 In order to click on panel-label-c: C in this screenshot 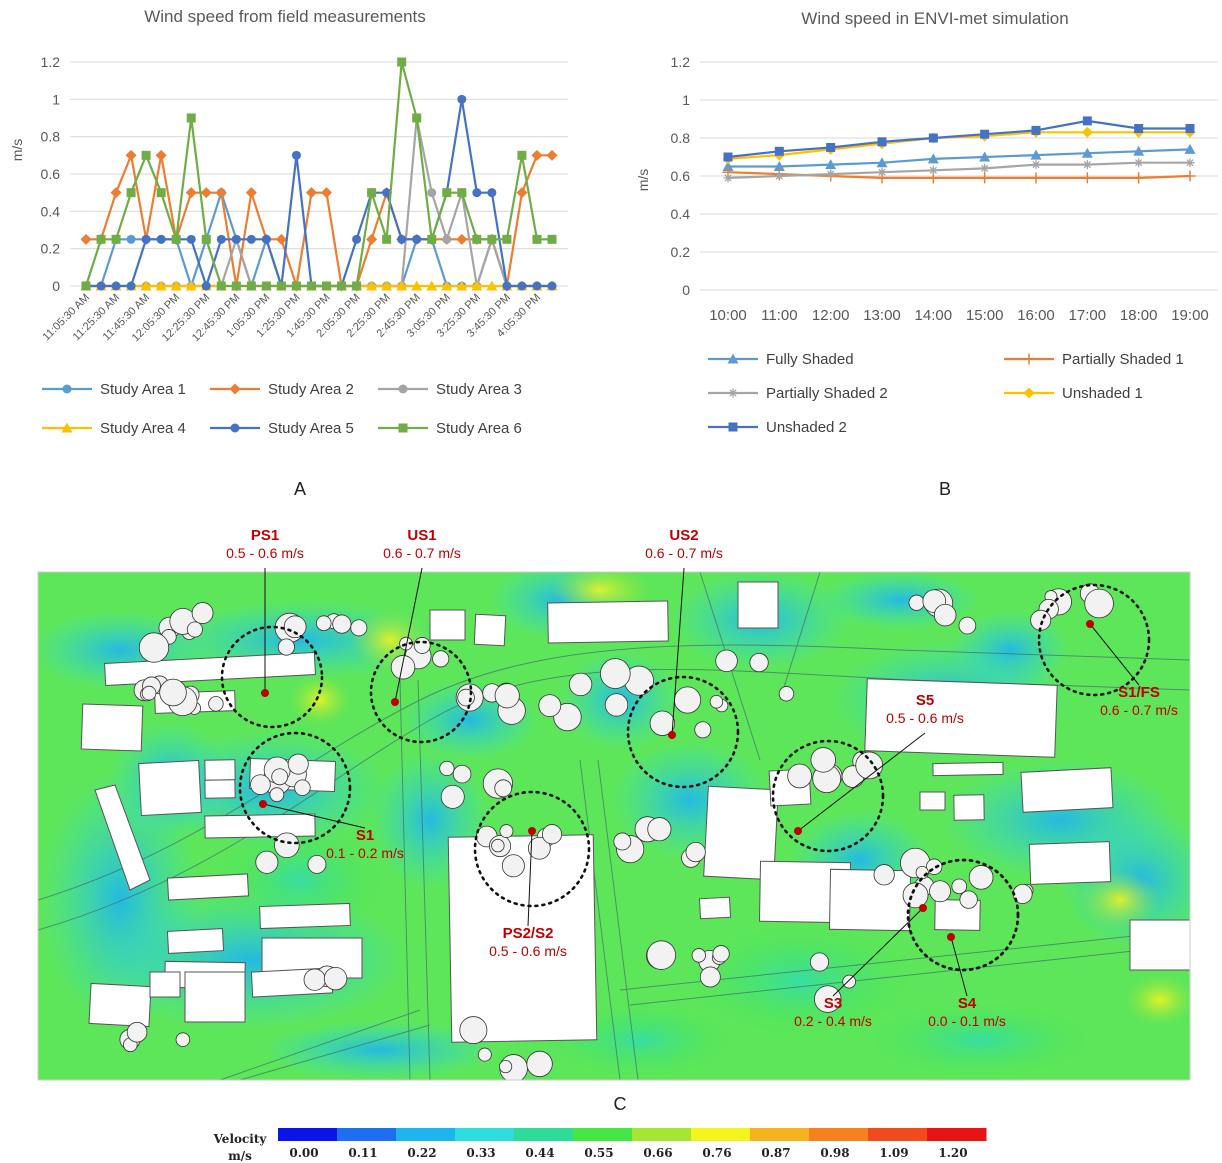, I will do `click(620, 1104)`.